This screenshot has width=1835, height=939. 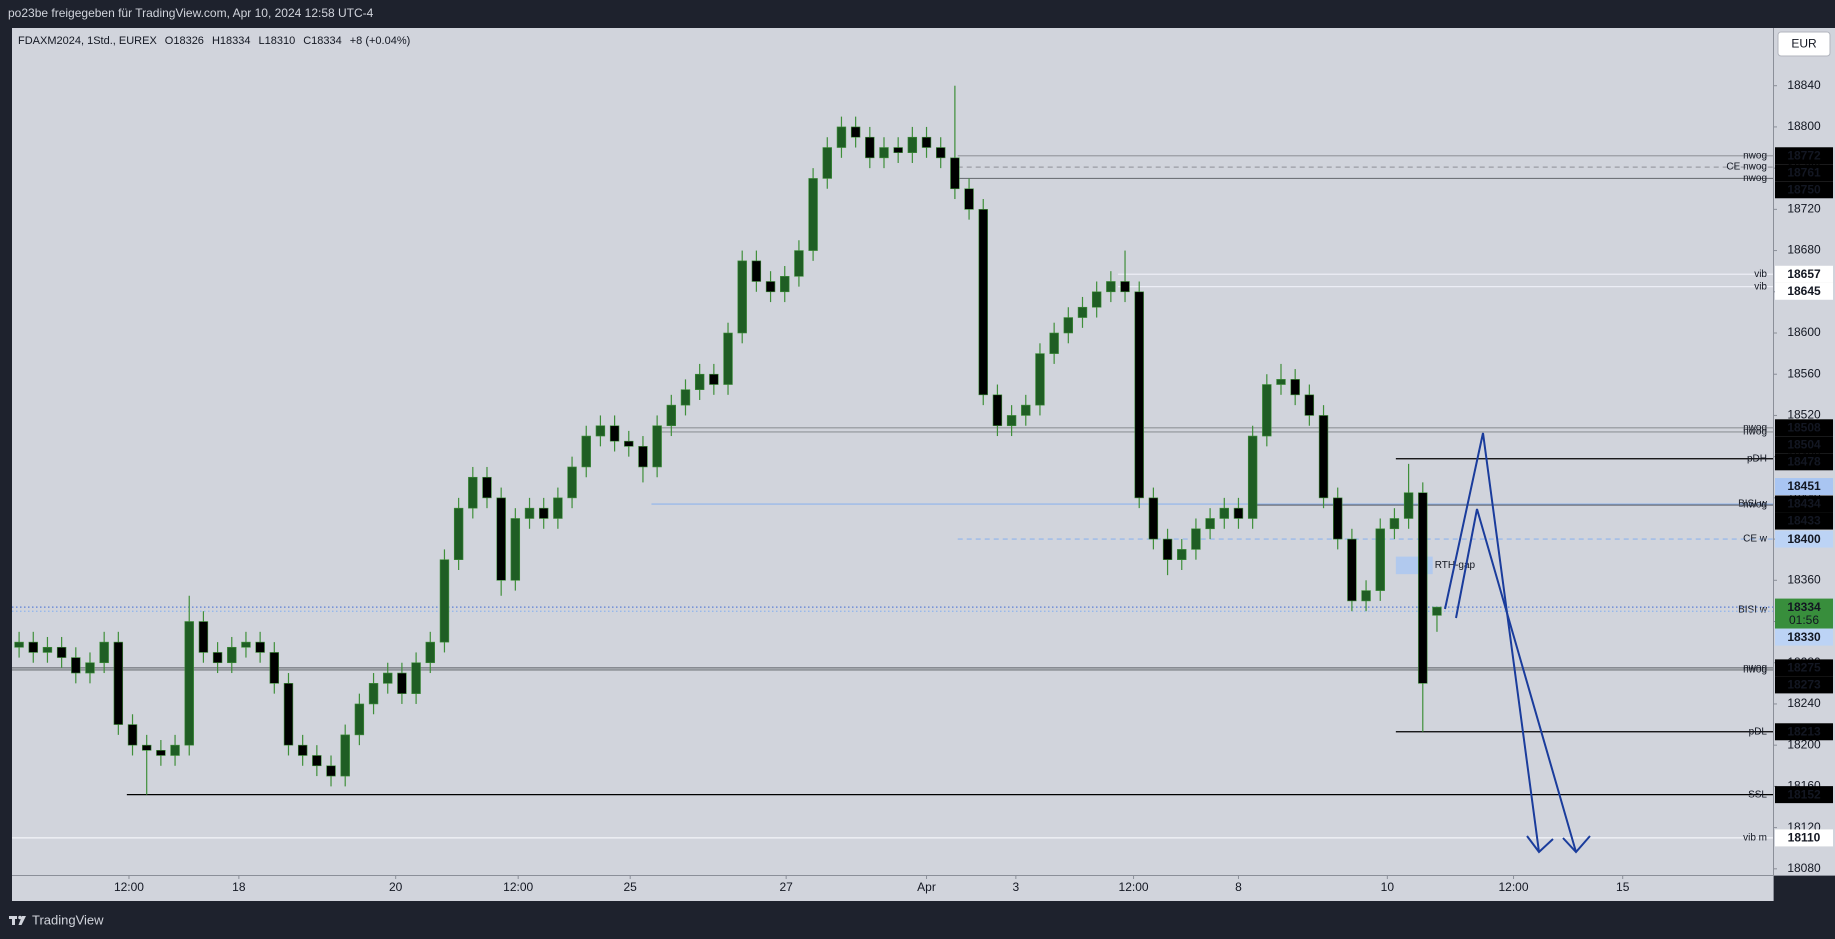 I want to click on x-tick-label: 25, so click(x=631, y=887).